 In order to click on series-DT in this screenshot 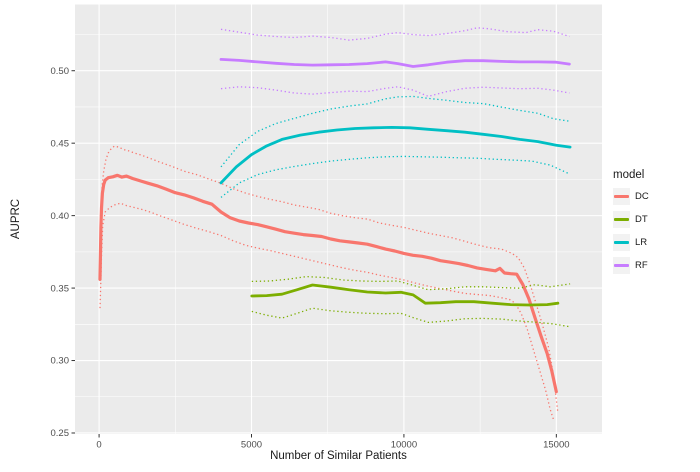, I will do `click(410, 301)`.